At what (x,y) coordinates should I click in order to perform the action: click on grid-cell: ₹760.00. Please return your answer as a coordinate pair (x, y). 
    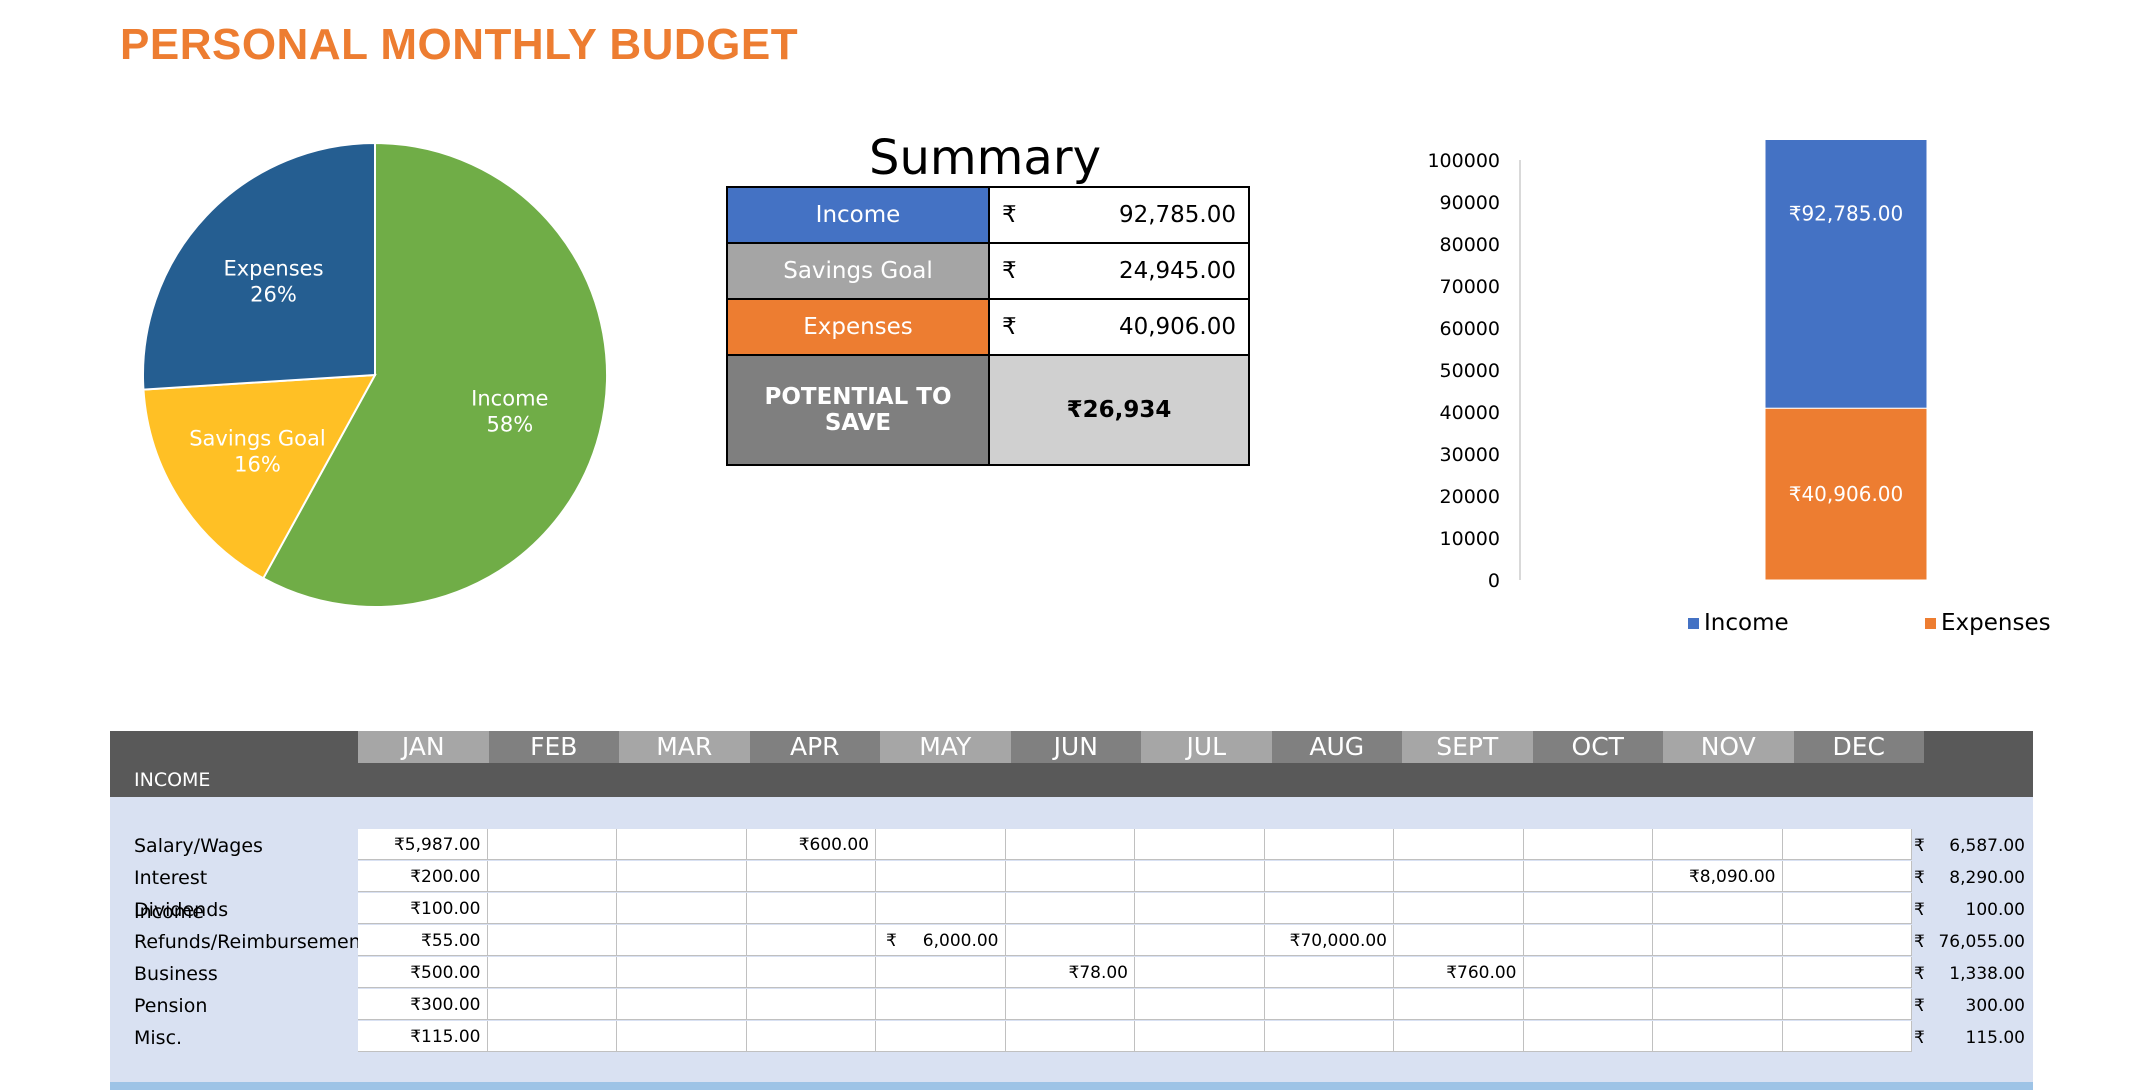
    Looking at the image, I should click on (1459, 972).